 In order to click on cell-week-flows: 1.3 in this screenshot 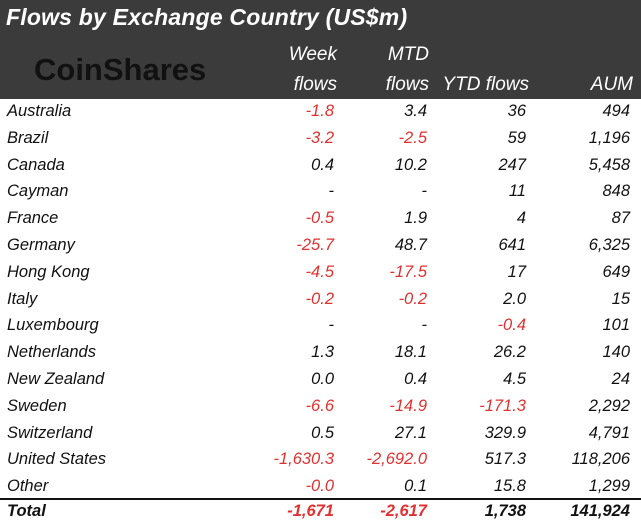, I will do `click(322, 352)`.